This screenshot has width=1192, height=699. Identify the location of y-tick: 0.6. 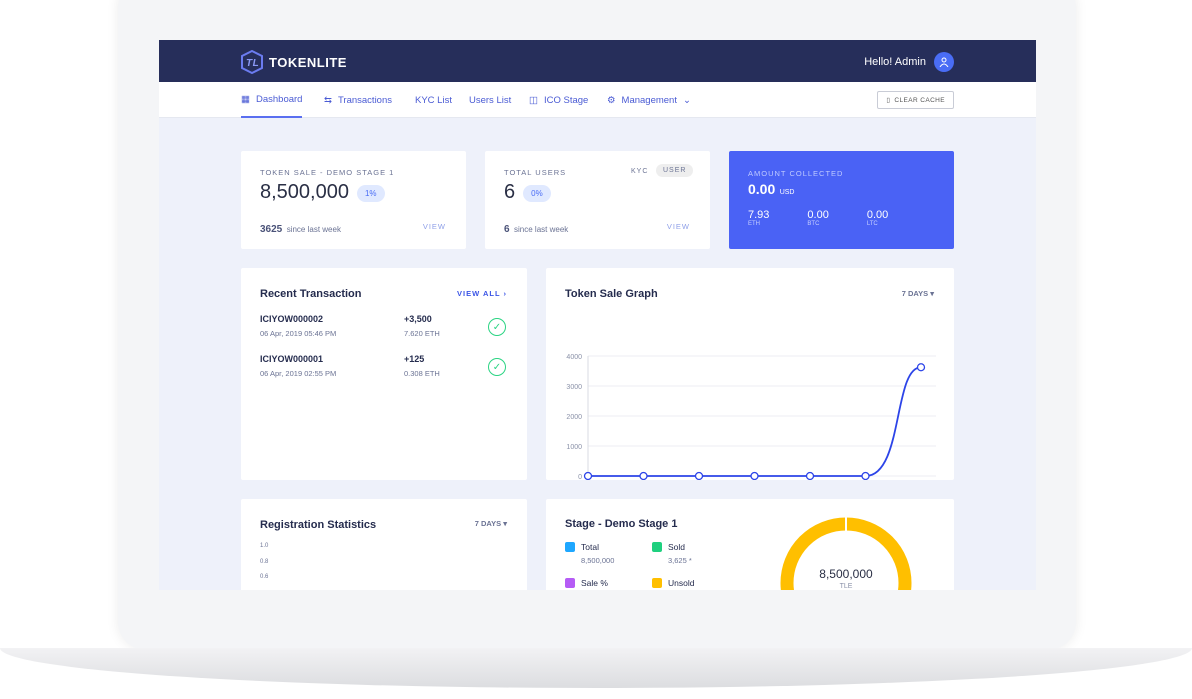
(264, 577).